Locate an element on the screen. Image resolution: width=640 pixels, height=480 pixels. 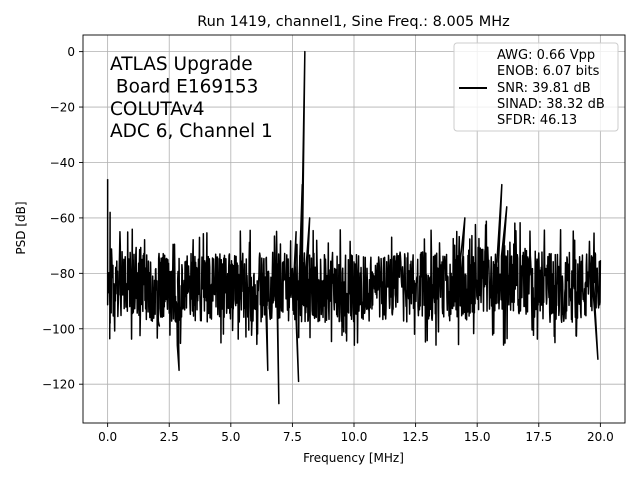
legend-enob: ENOB: 6.07 bits is located at coordinates (548, 71).